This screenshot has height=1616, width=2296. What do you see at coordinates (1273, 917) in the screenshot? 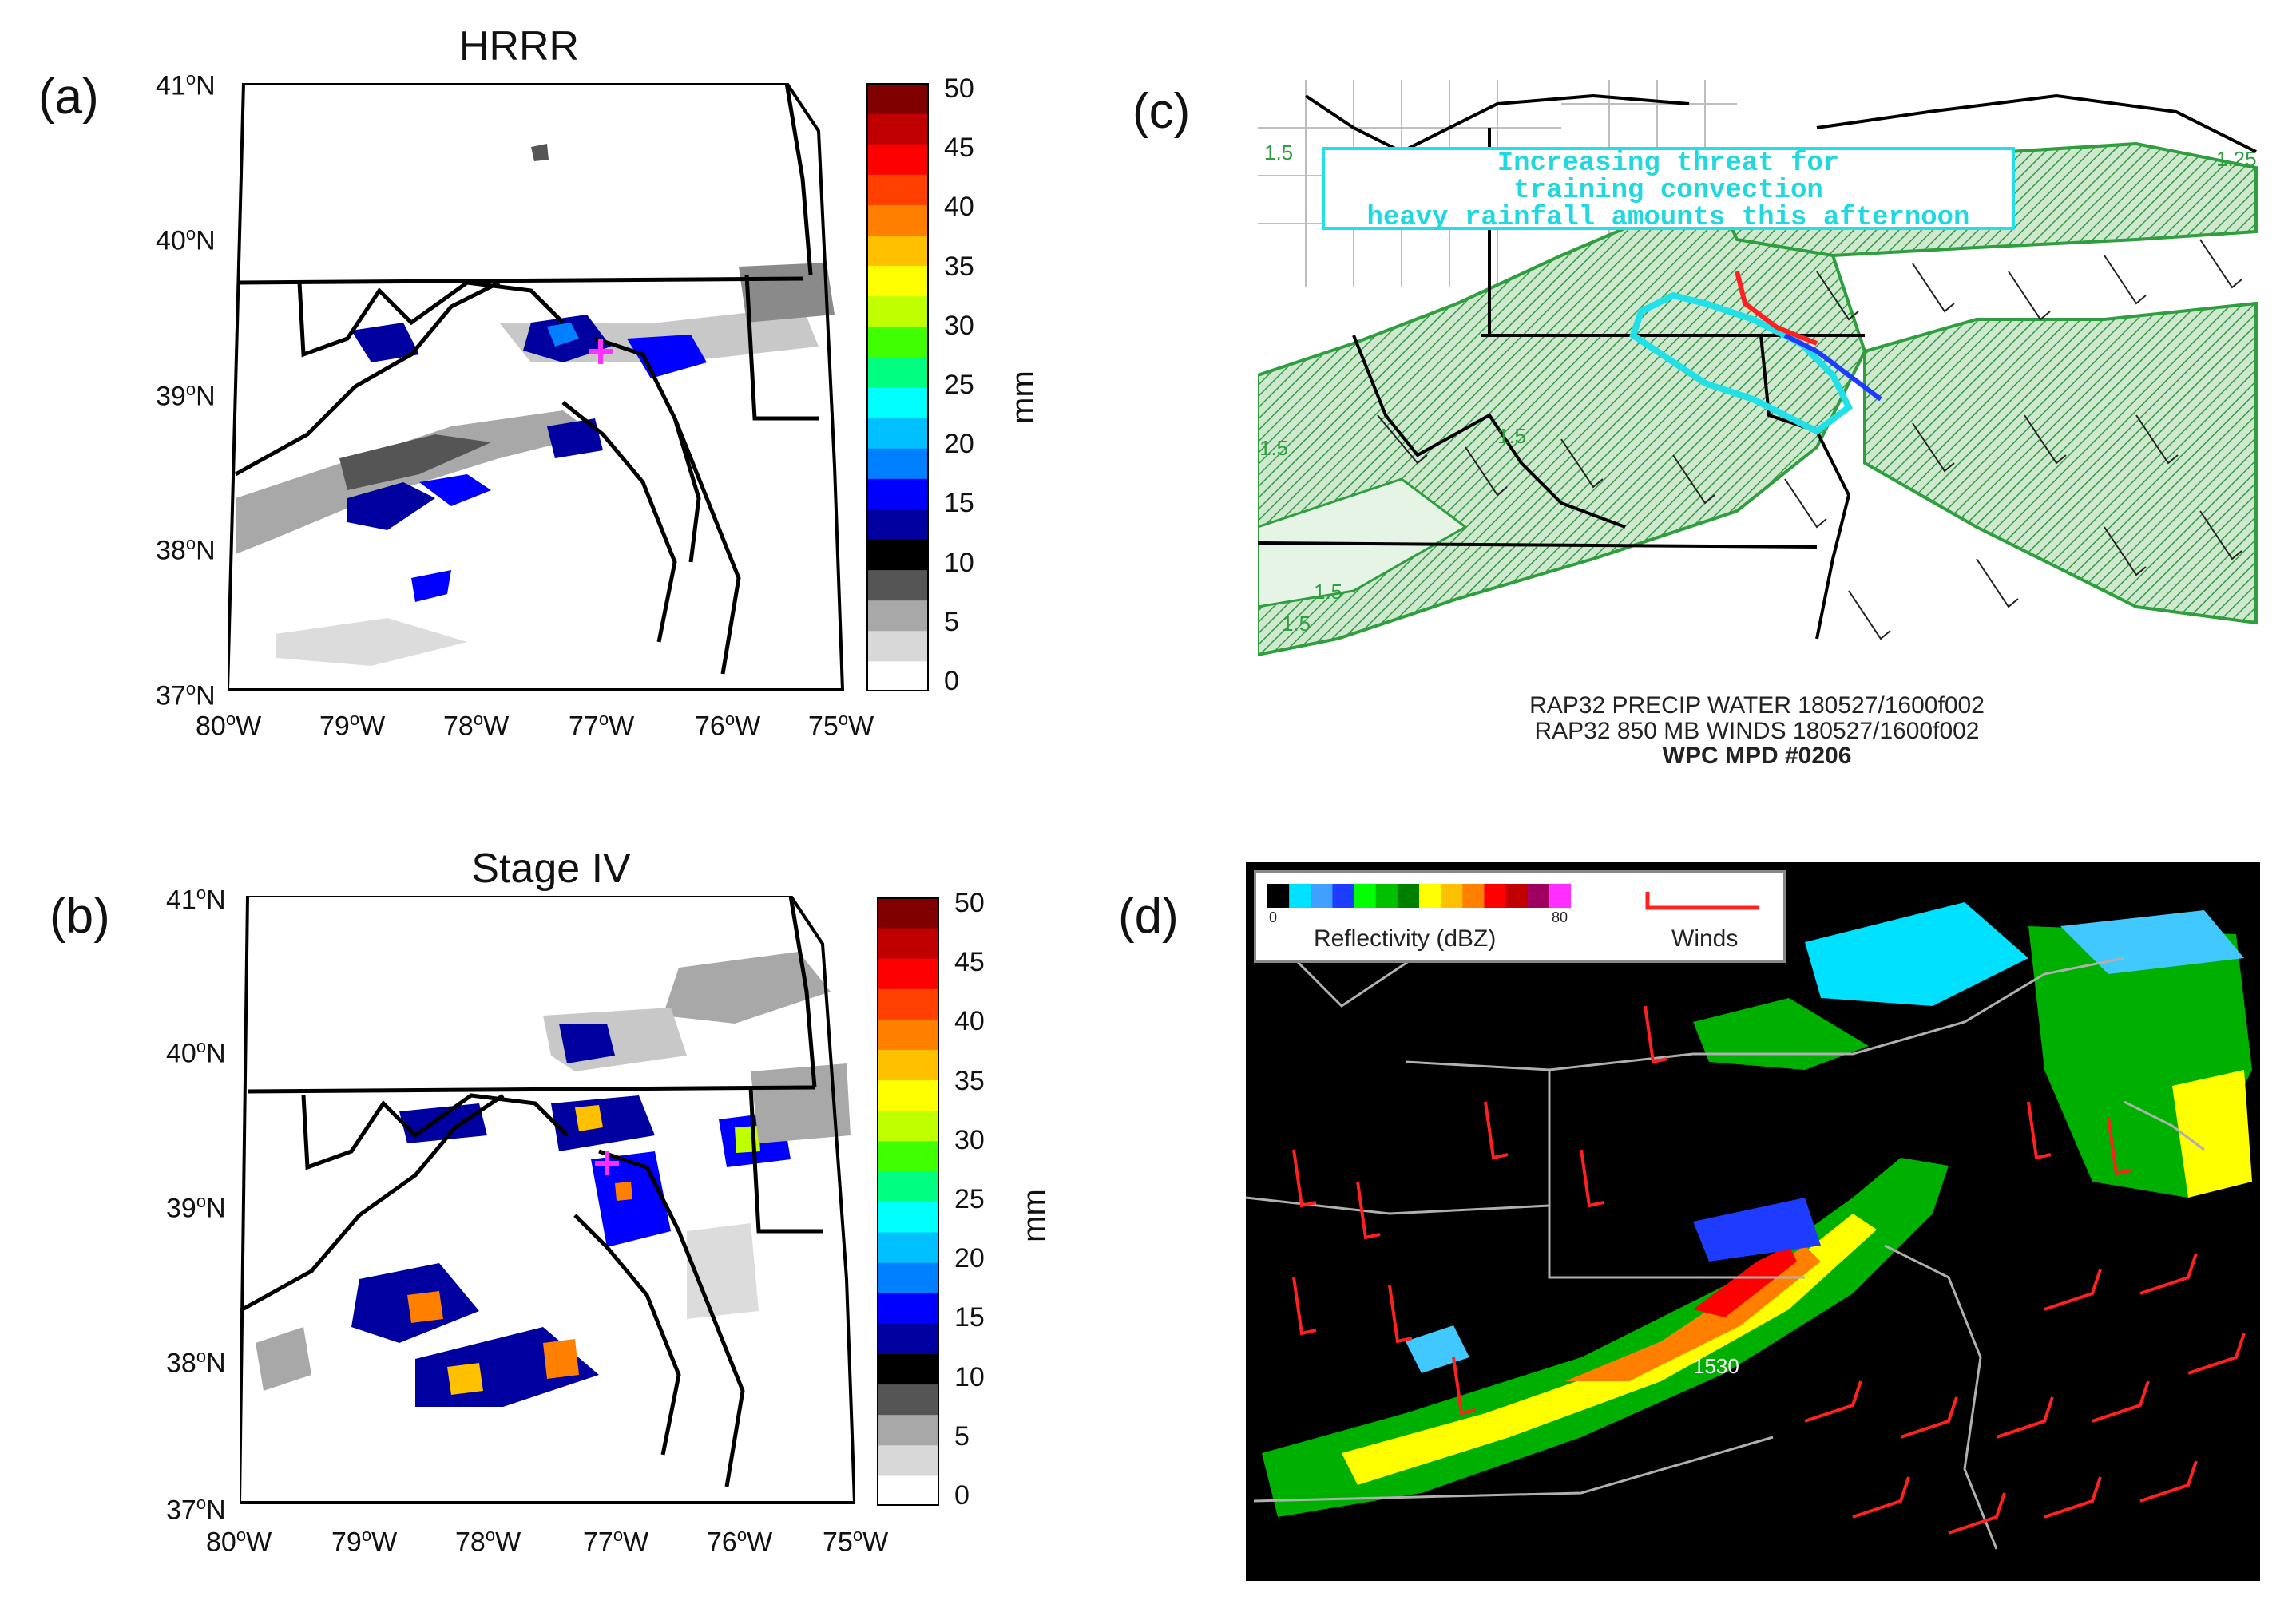
I see `panel-d-legend-min: 0` at bounding box center [1273, 917].